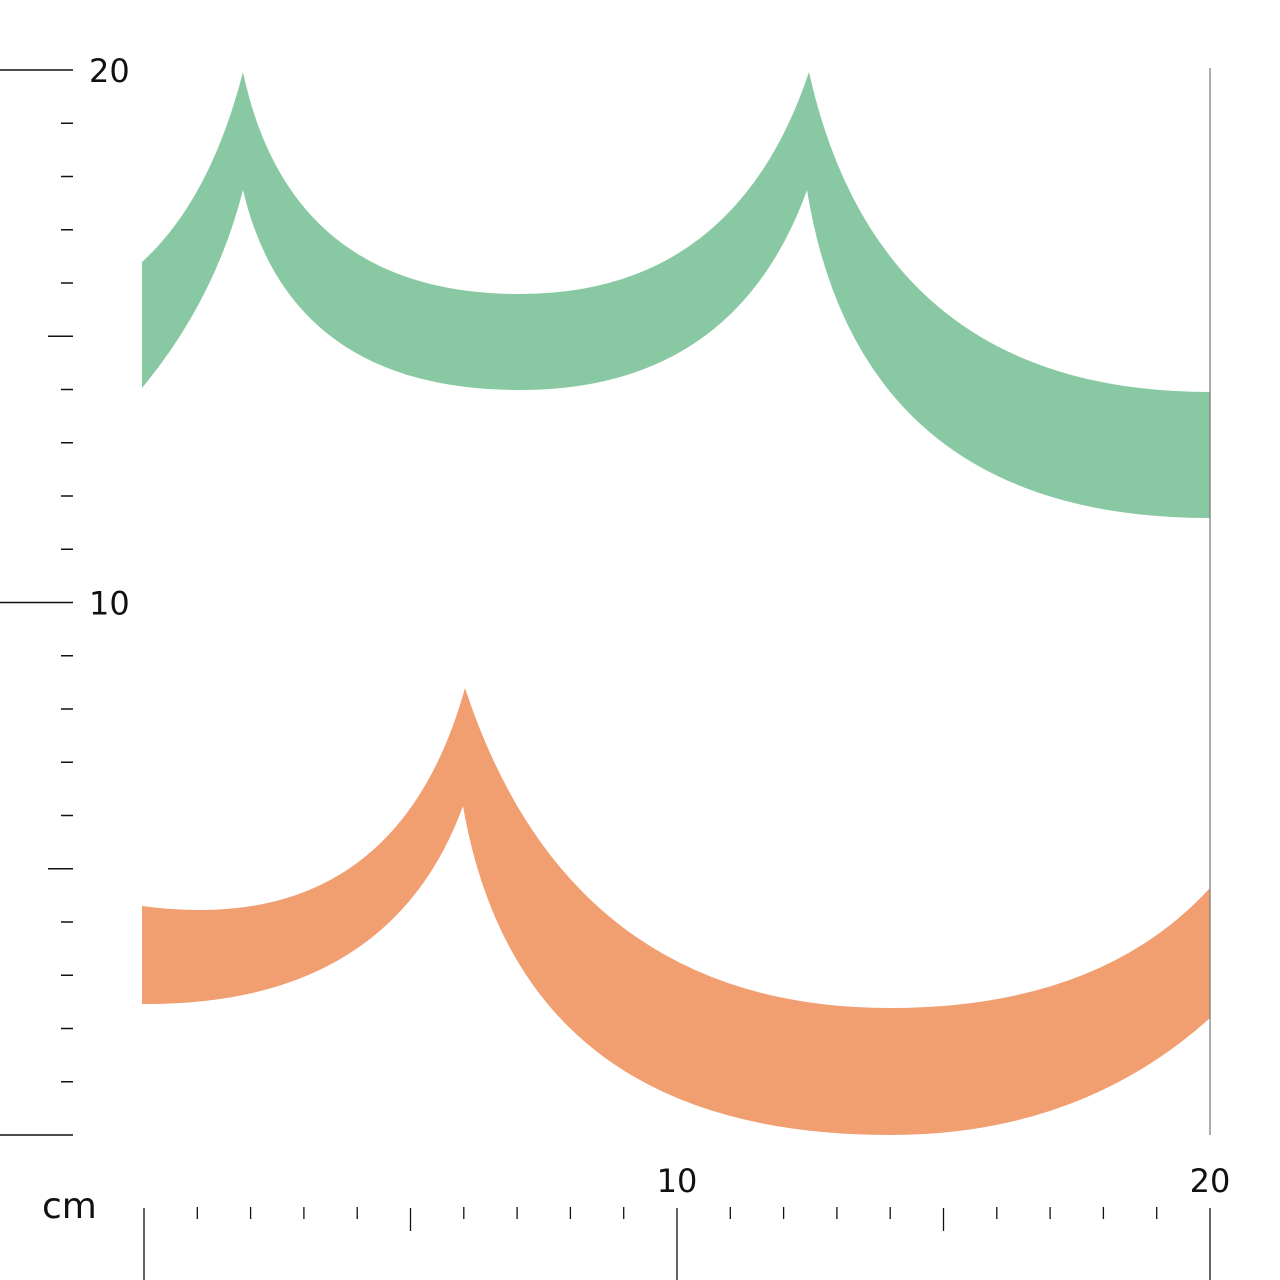  What do you see at coordinates (65, 594) in the screenshot?
I see `vertical-ruler: 10 20` at bounding box center [65, 594].